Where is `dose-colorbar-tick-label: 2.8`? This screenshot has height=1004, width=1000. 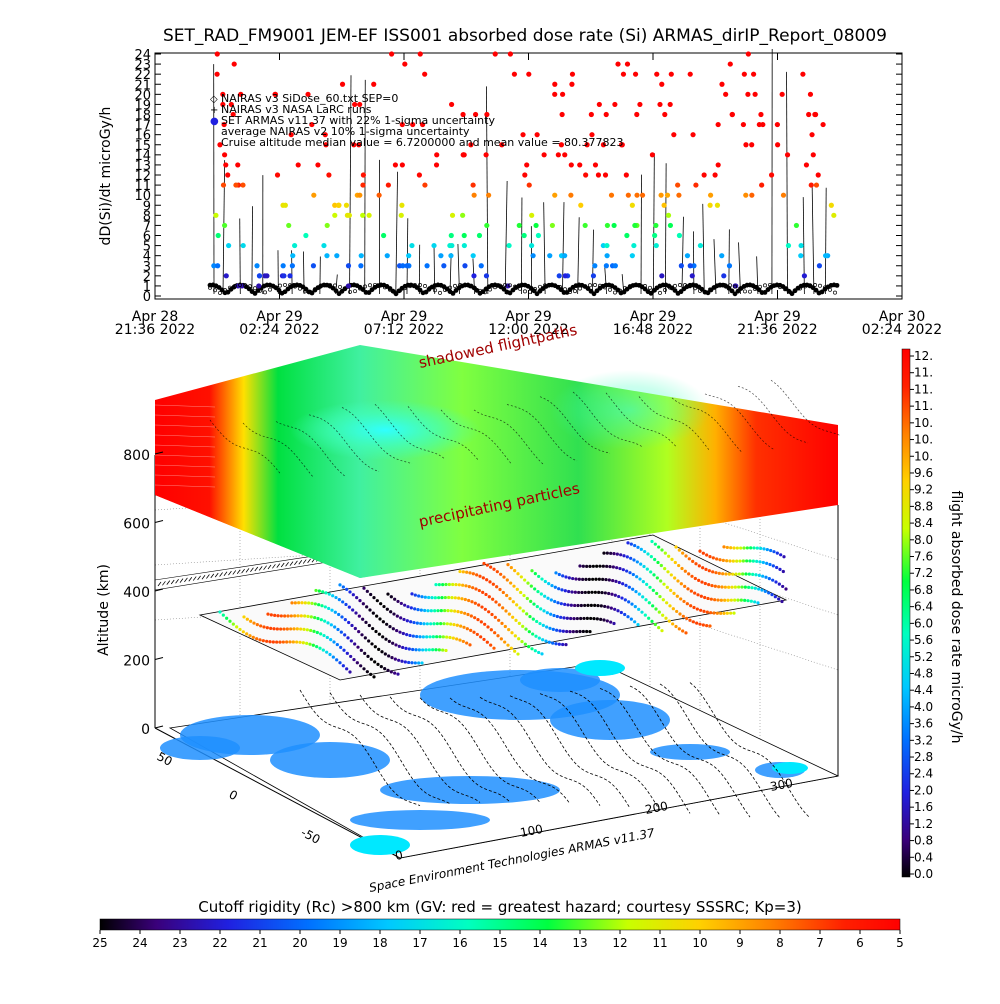
dose-colorbar-tick-label: 2.8 is located at coordinates (923, 757).